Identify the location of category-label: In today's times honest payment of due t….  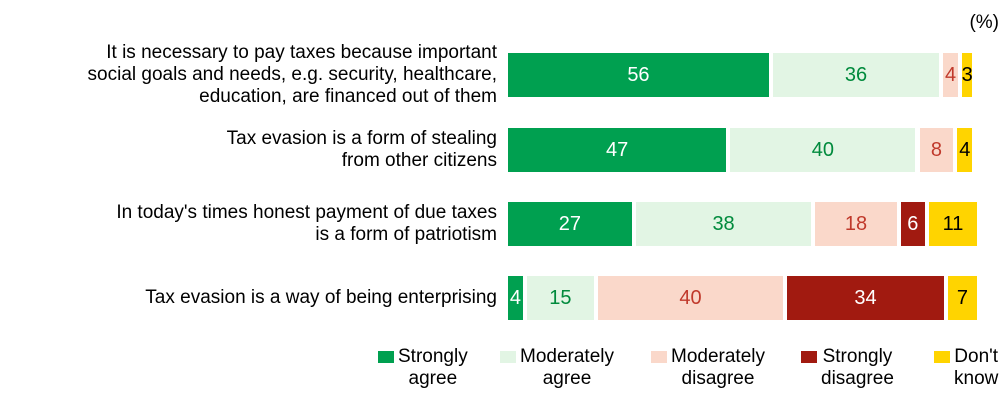
(306, 223).